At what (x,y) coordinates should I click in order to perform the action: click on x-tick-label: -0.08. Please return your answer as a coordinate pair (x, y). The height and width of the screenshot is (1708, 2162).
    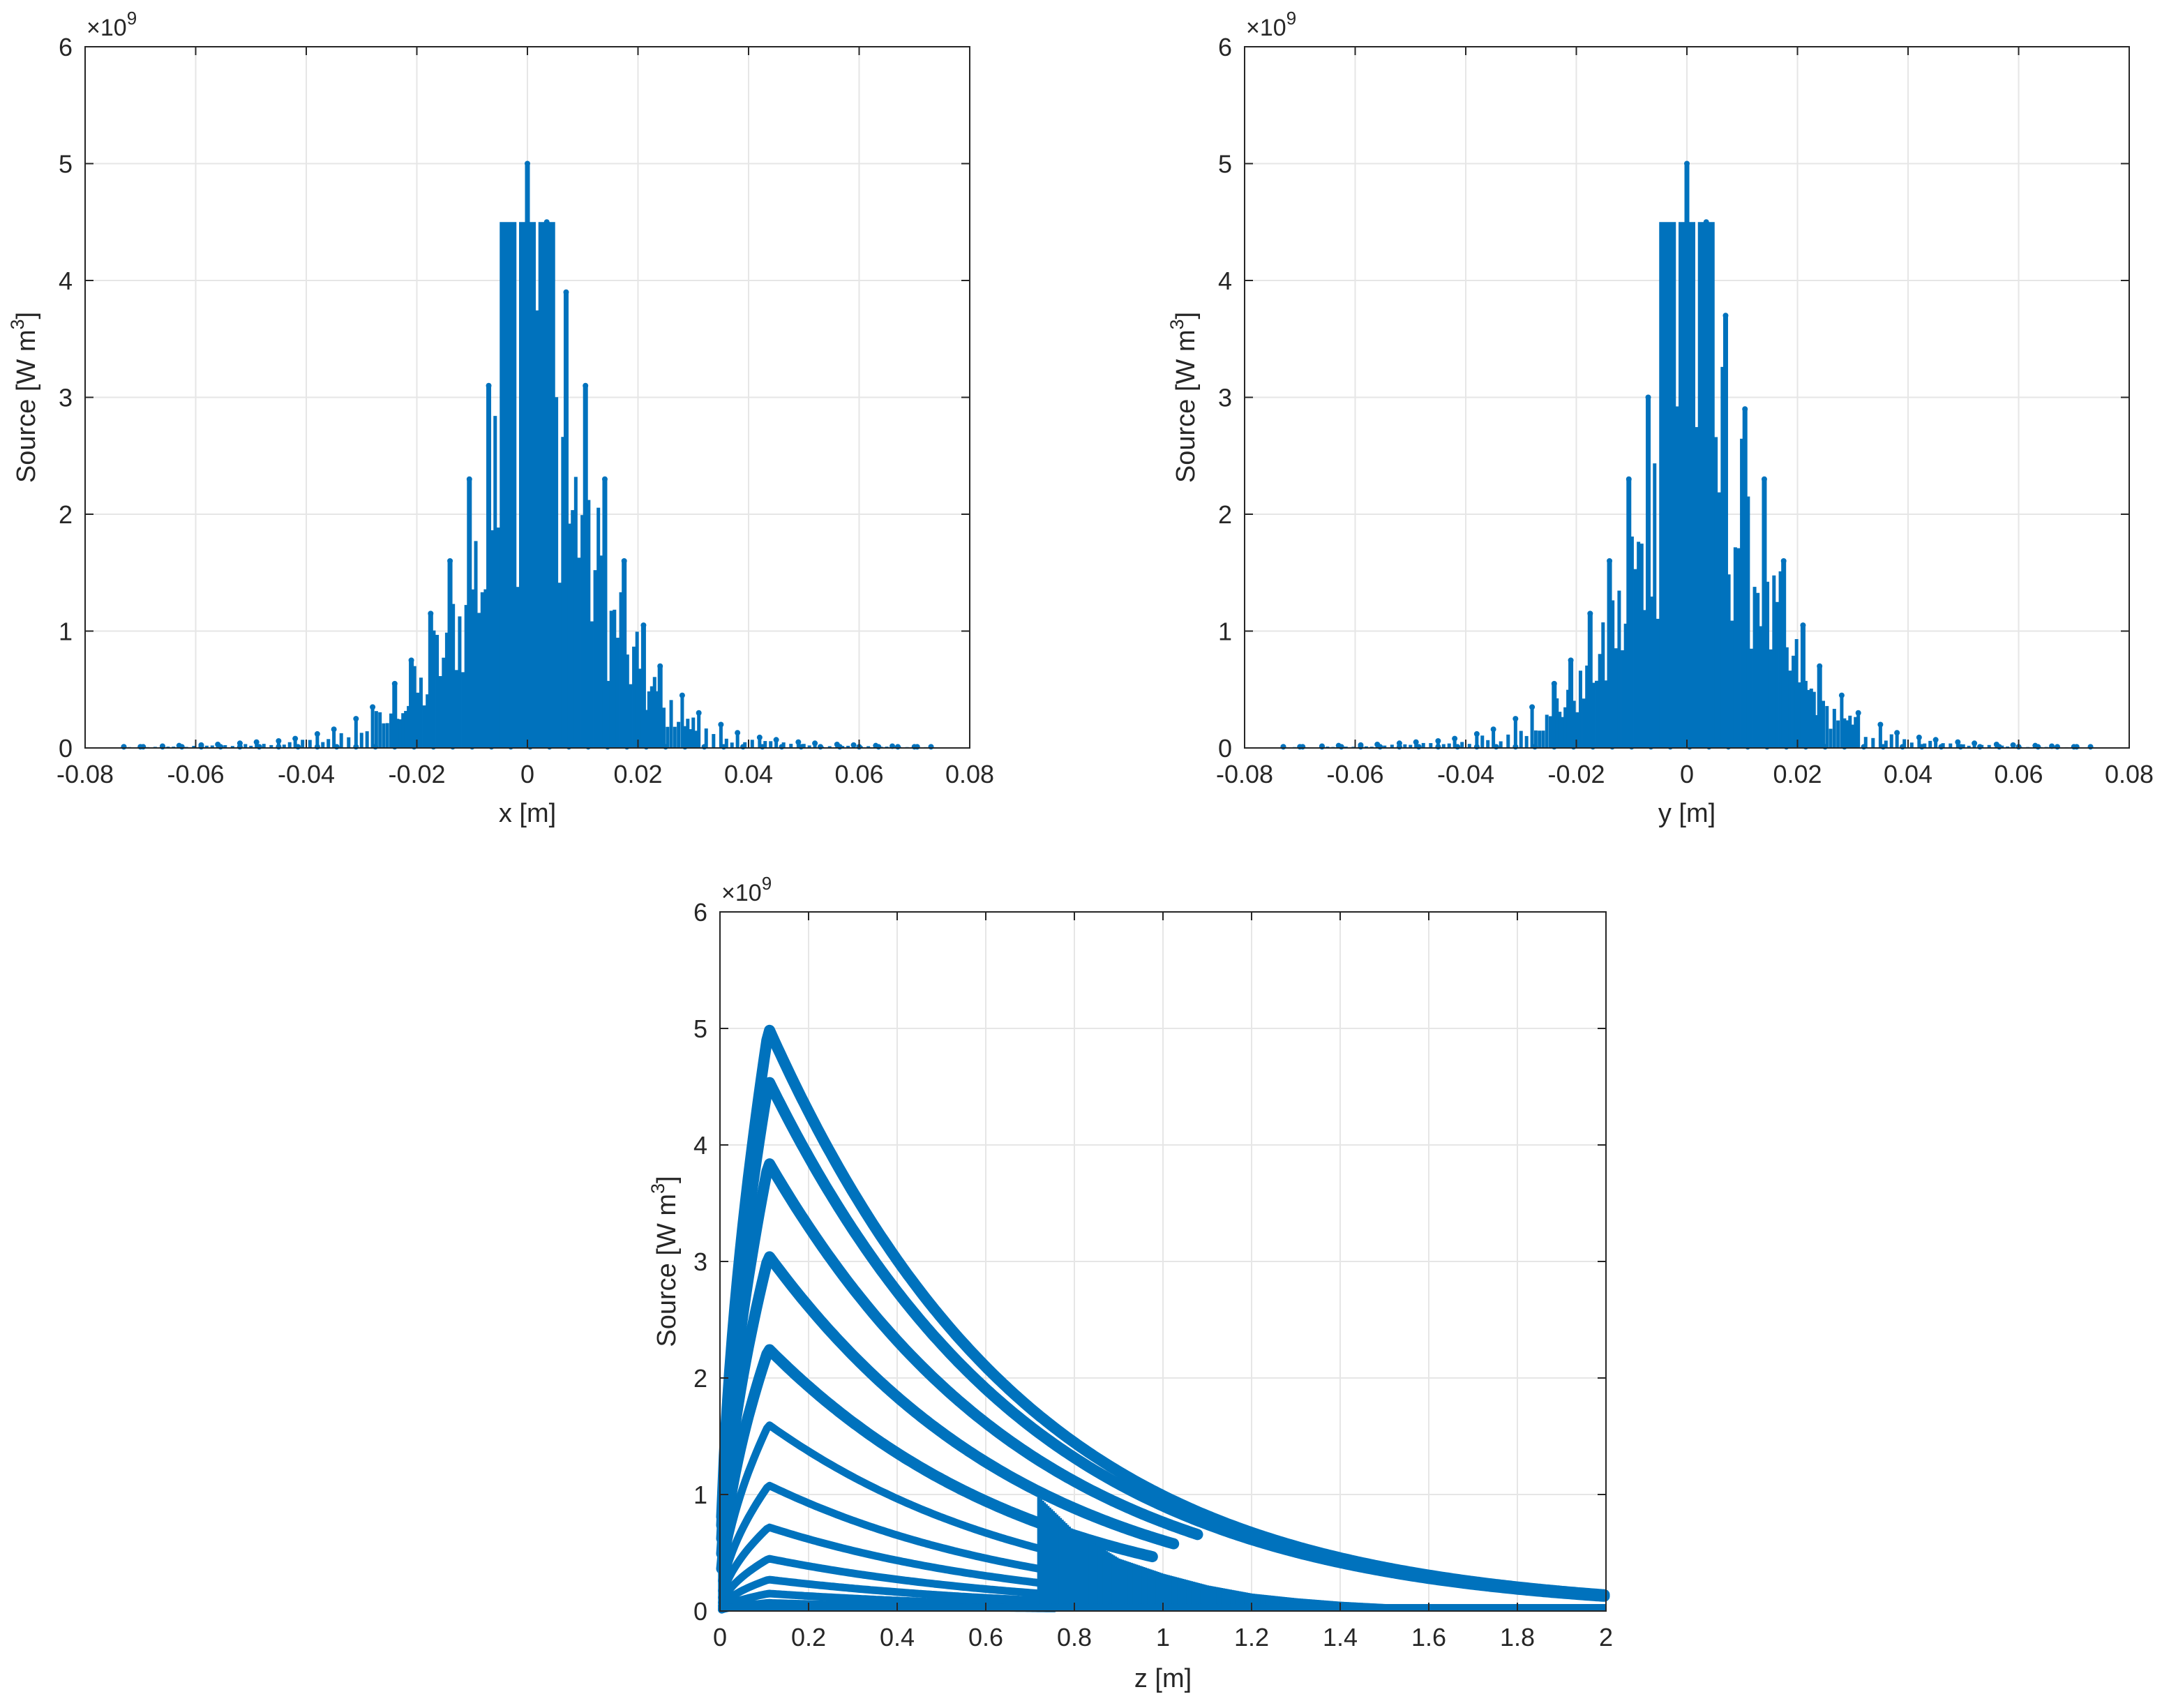
    Looking at the image, I should click on (86, 774).